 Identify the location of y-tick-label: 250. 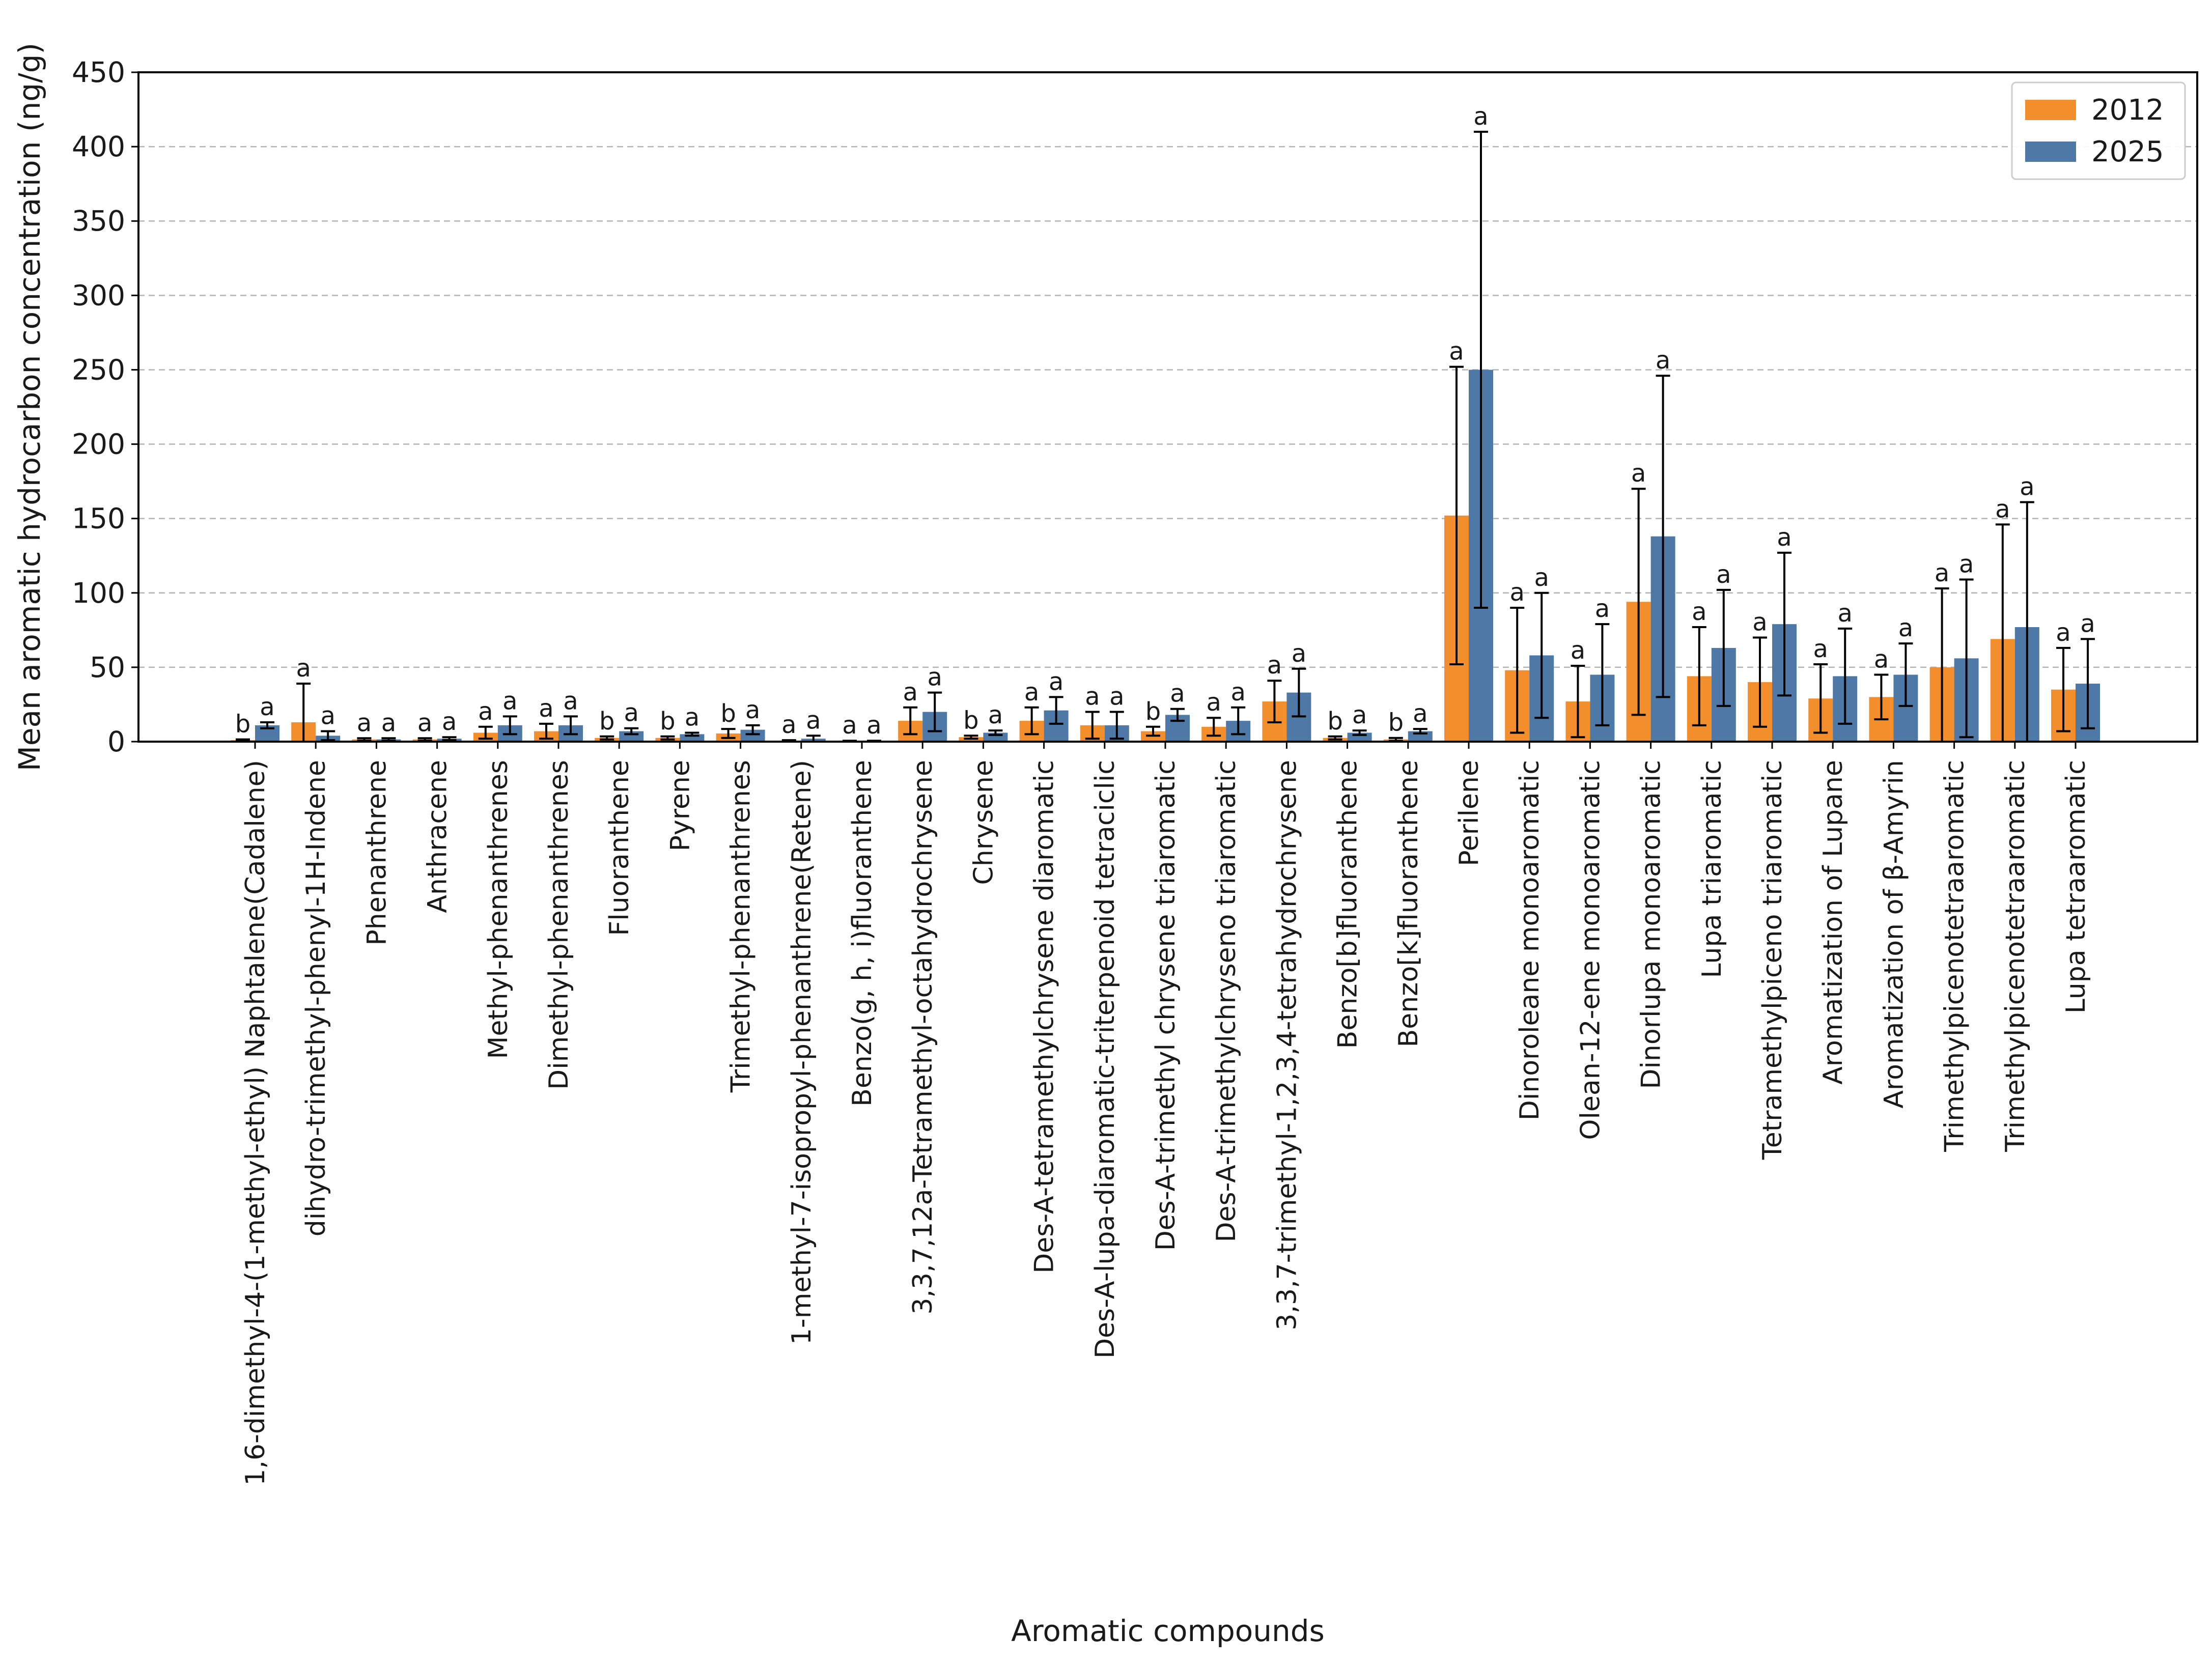
(98, 370).